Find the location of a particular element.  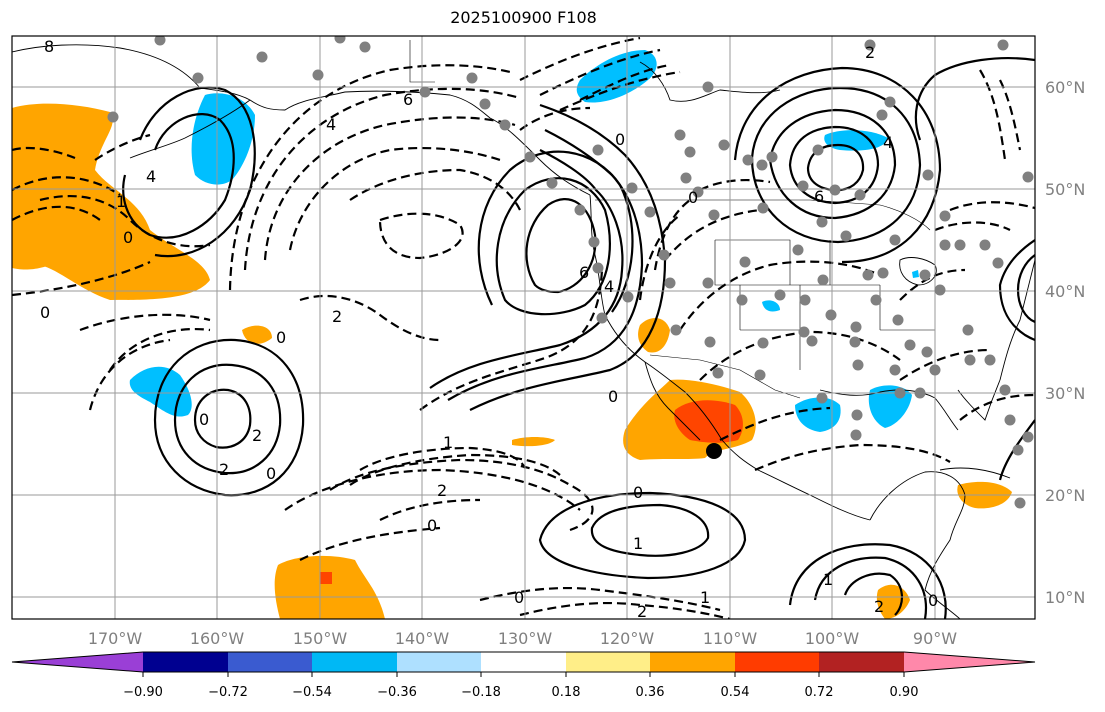

shade-orange-bajanorth is located at coordinates (654, 335).